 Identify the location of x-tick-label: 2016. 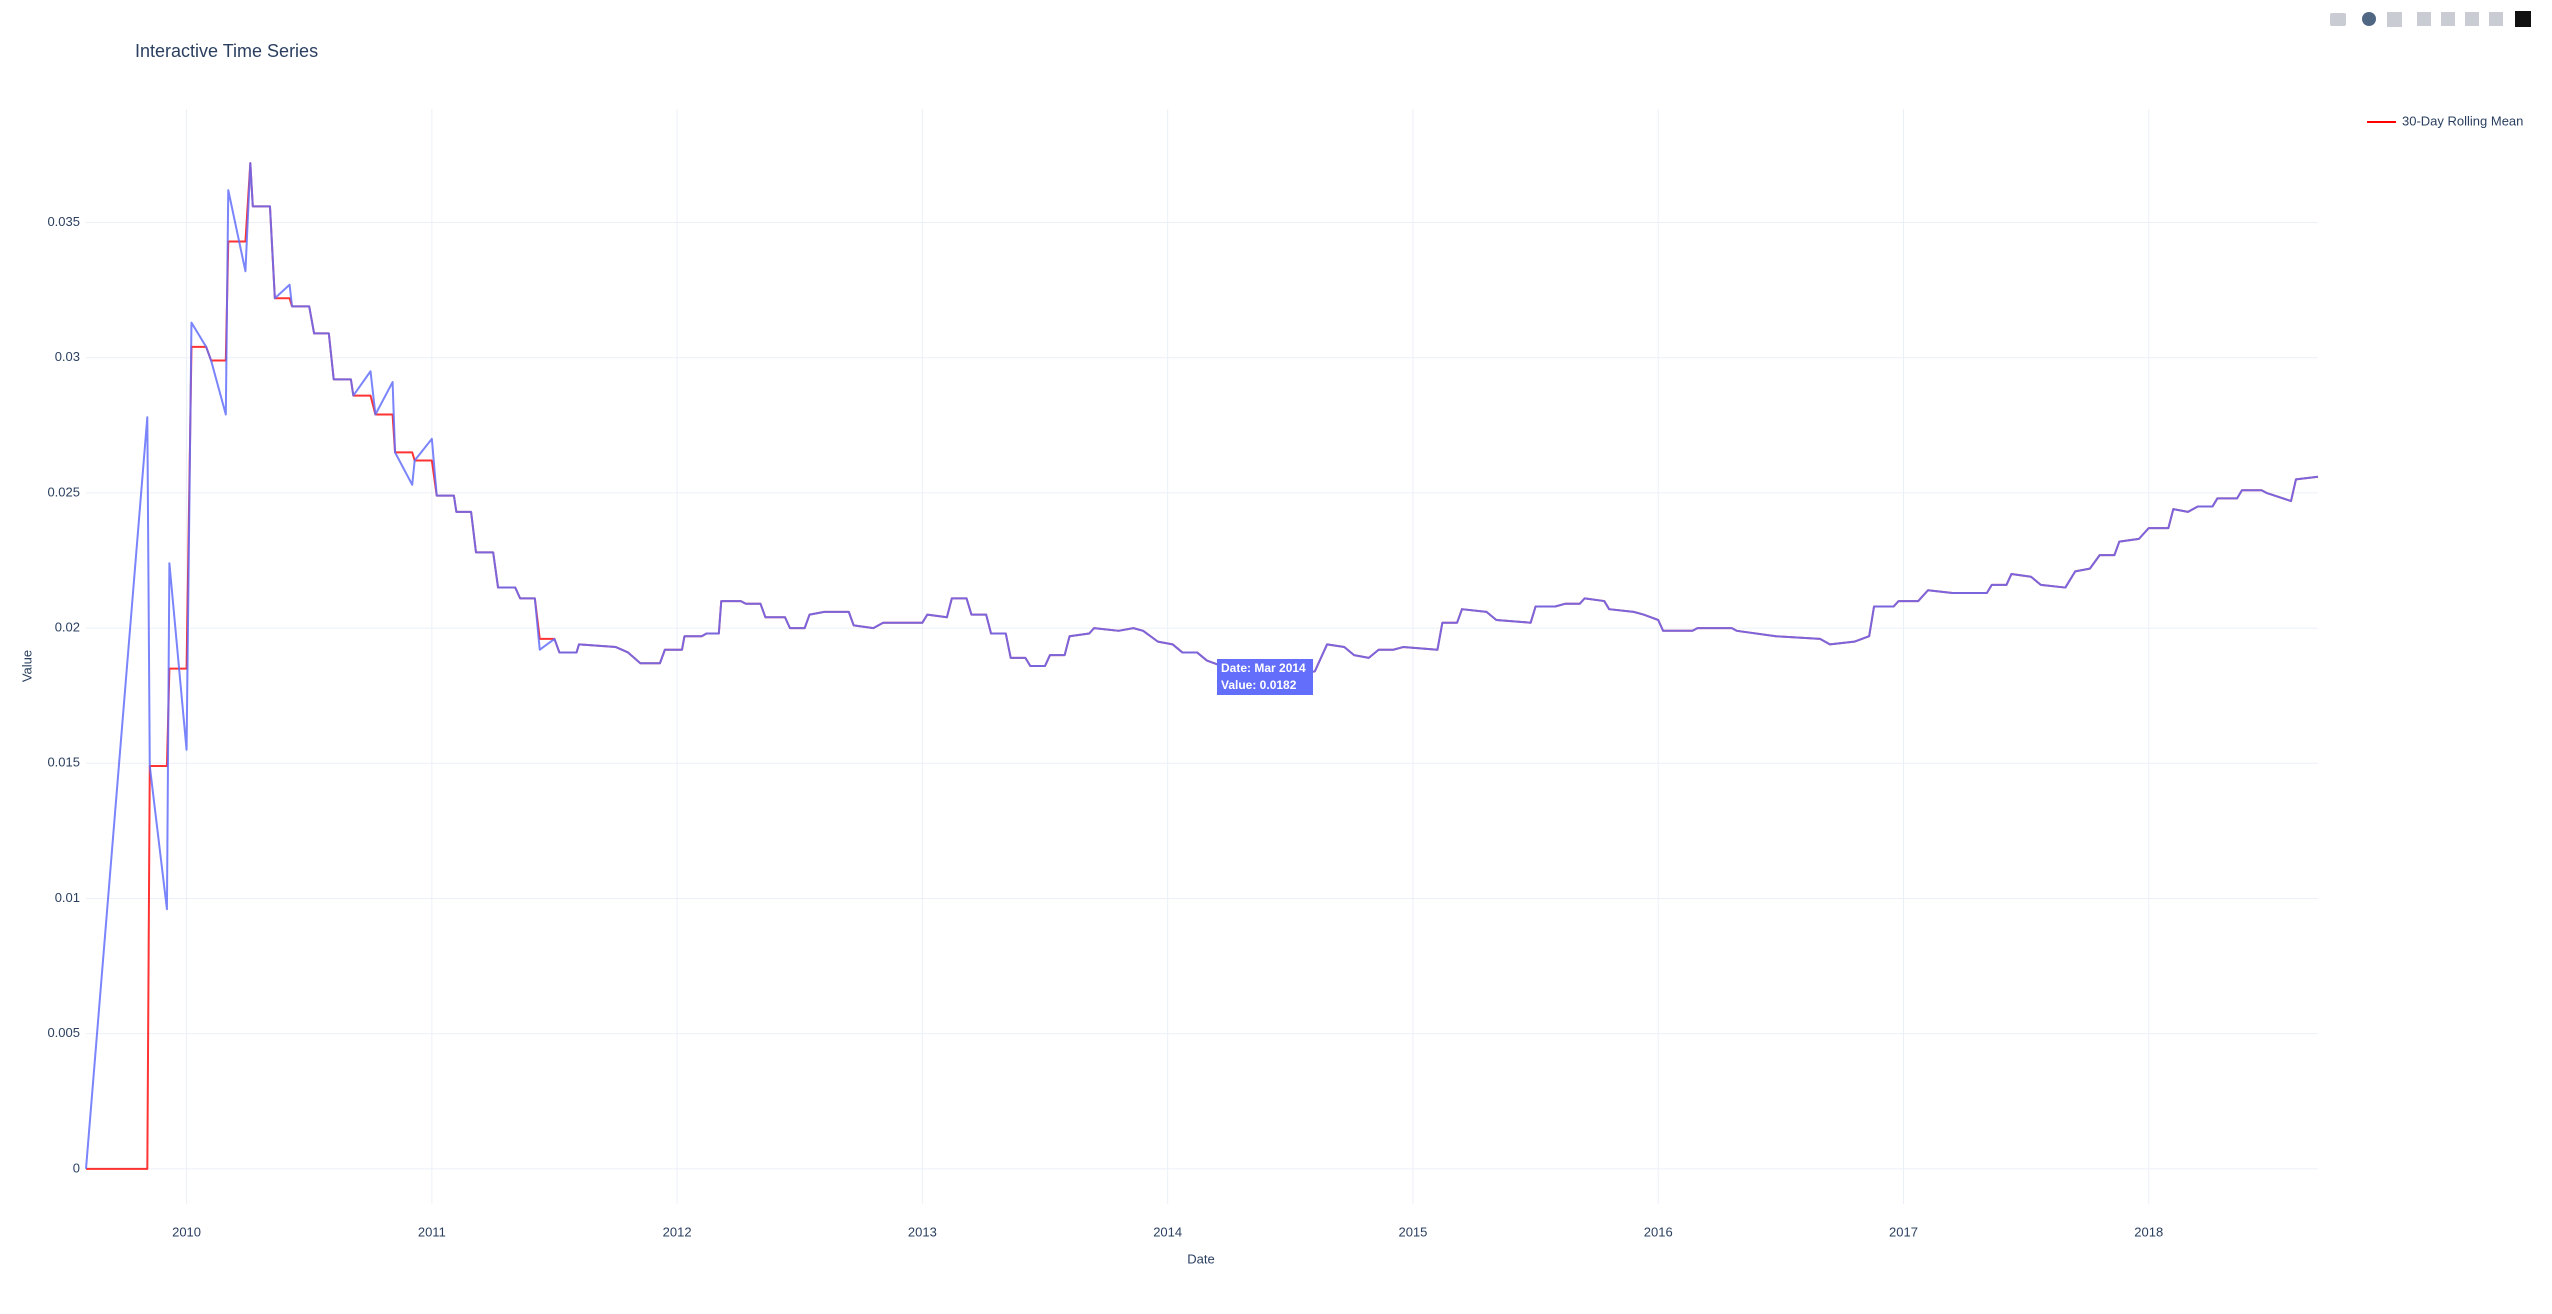
(1658, 1231).